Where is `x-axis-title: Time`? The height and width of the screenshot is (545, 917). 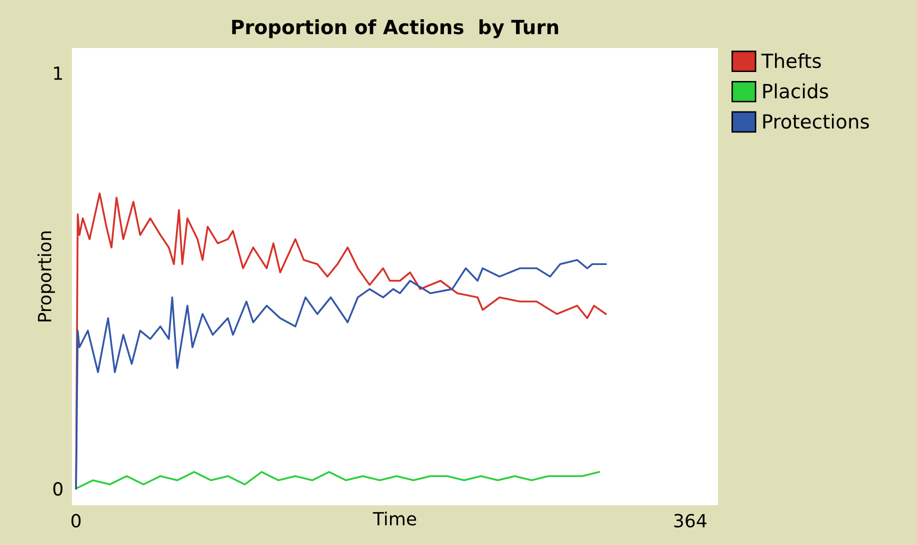
x-axis-title: Time is located at coordinates (394, 519).